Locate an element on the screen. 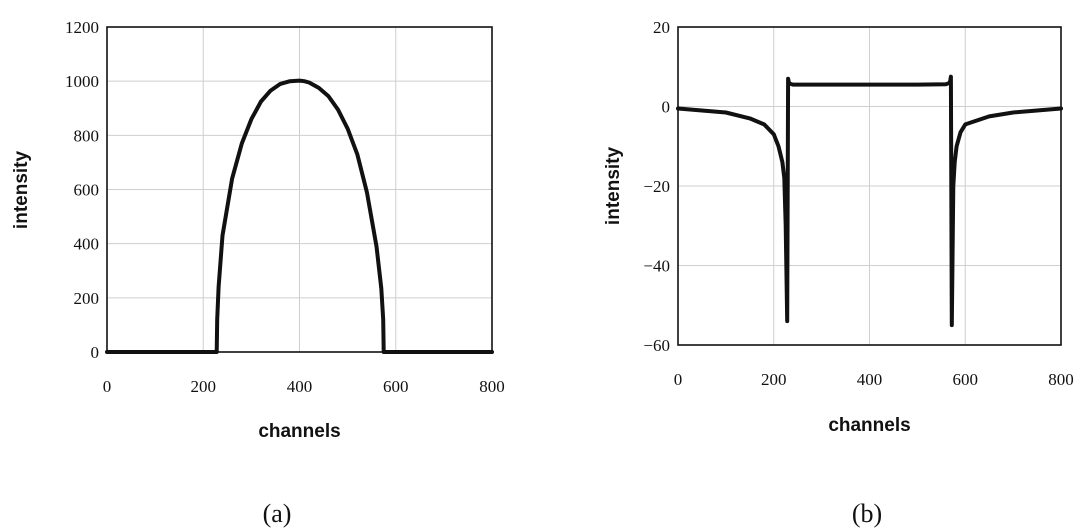 This screenshot has width=1077, height=531. y-tick-label-b-3: 0 is located at coordinates (666, 107).